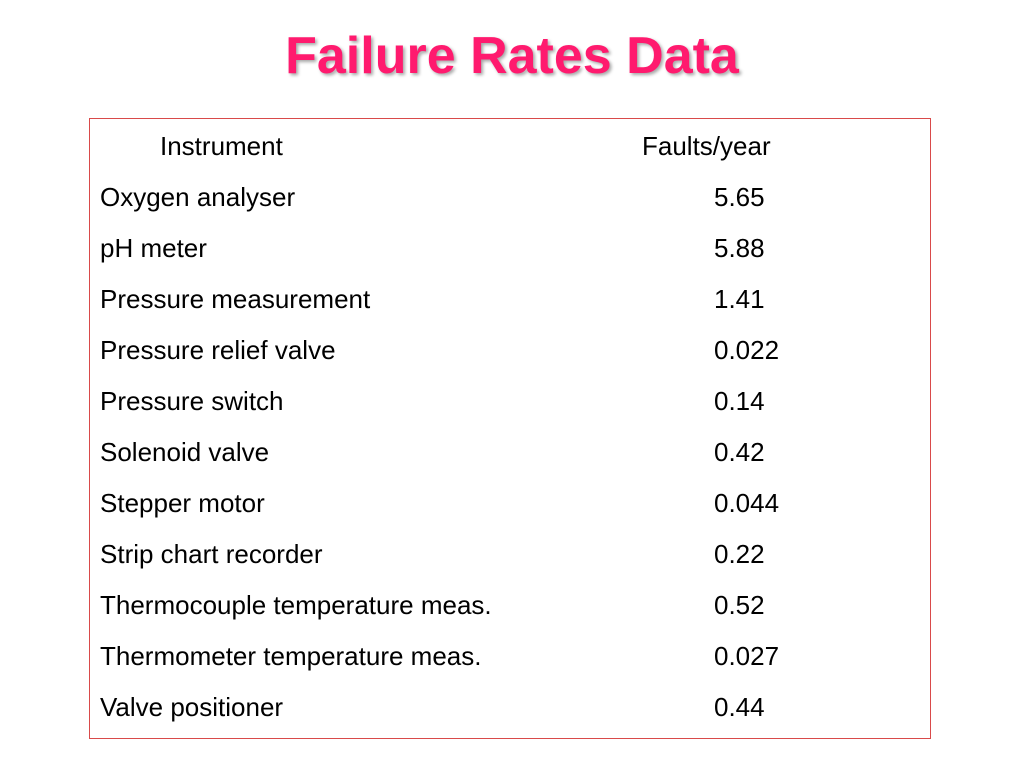 The width and height of the screenshot is (1024, 768). What do you see at coordinates (510, 707) in the screenshot?
I see `table-row: Valve positioner 0.44` at bounding box center [510, 707].